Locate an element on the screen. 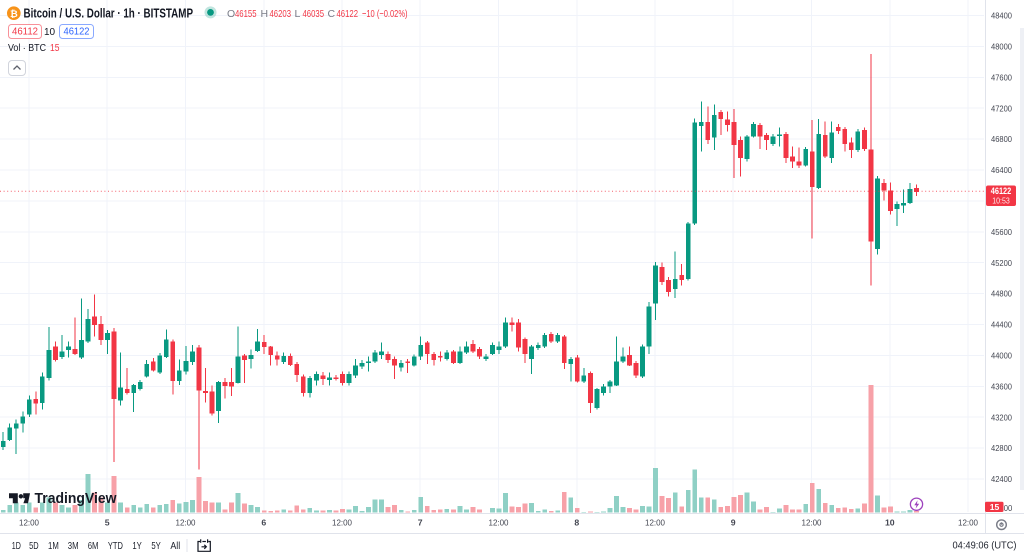 This screenshot has width=1024, height=558. svg-text: 44000 is located at coordinates (1001, 356).